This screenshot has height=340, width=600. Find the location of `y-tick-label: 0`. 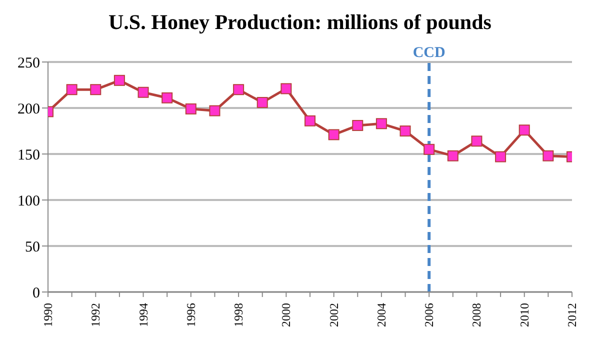

y-tick-label: 0 is located at coordinates (36, 293).